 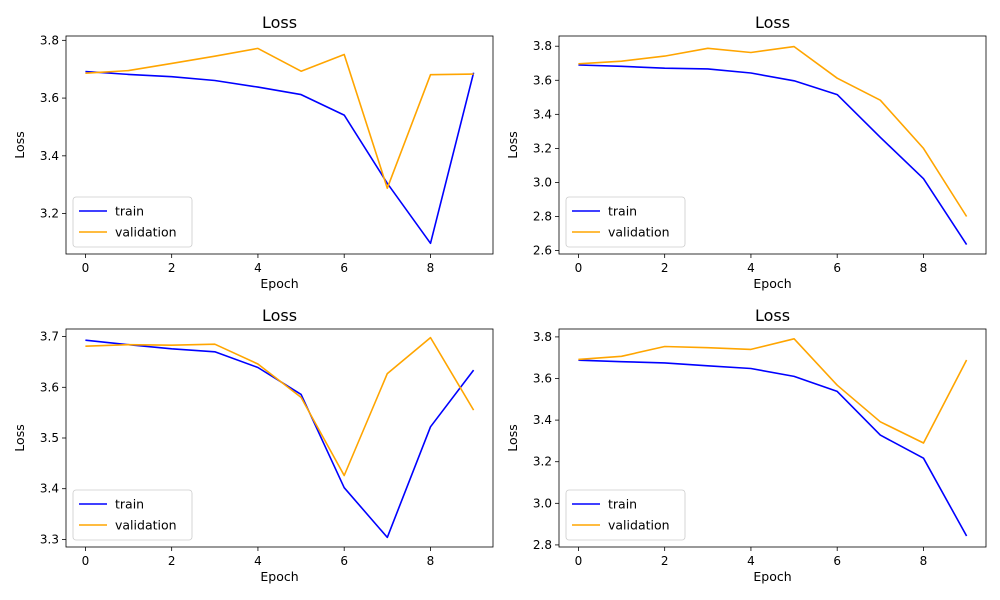 What do you see at coordinates (49, 438) in the screenshot?
I see `y-tick-label: 3.5` at bounding box center [49, 438].